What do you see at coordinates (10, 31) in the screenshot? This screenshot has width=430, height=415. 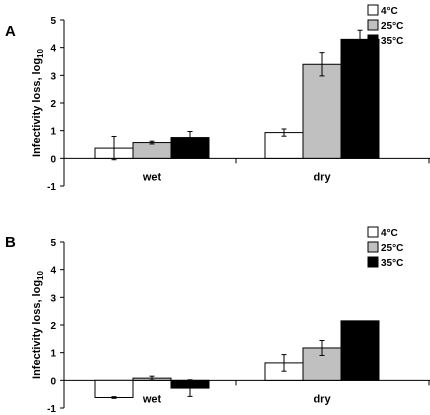 I see `panel-label: A` at bounding box center [10, 31].